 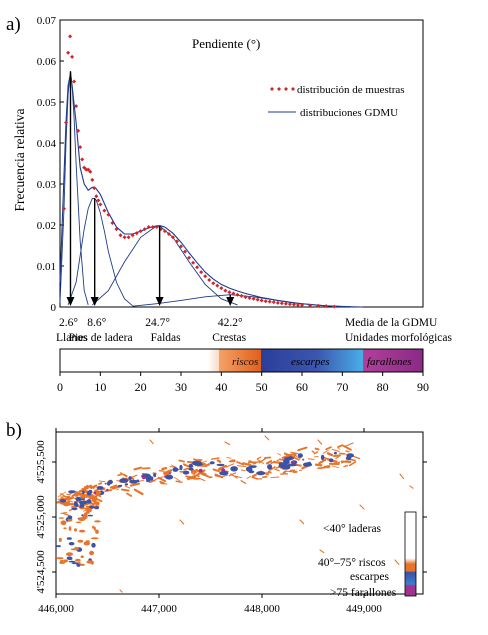 What do you see at coordinates (383, 387) in the screenshot?
I see `scale-tick-label: 80` at bounding box center [383, 387].